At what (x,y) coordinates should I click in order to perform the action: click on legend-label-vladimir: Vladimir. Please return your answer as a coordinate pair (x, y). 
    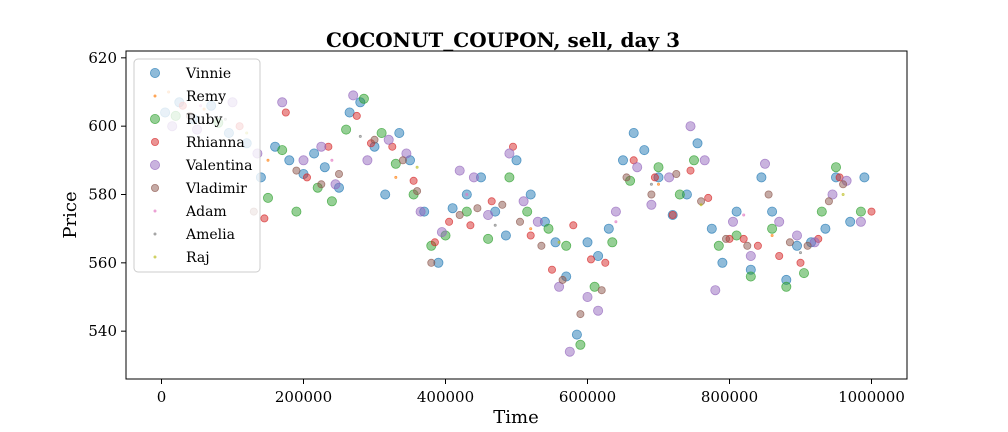
    Looking at the image, I should click on (216, 189).